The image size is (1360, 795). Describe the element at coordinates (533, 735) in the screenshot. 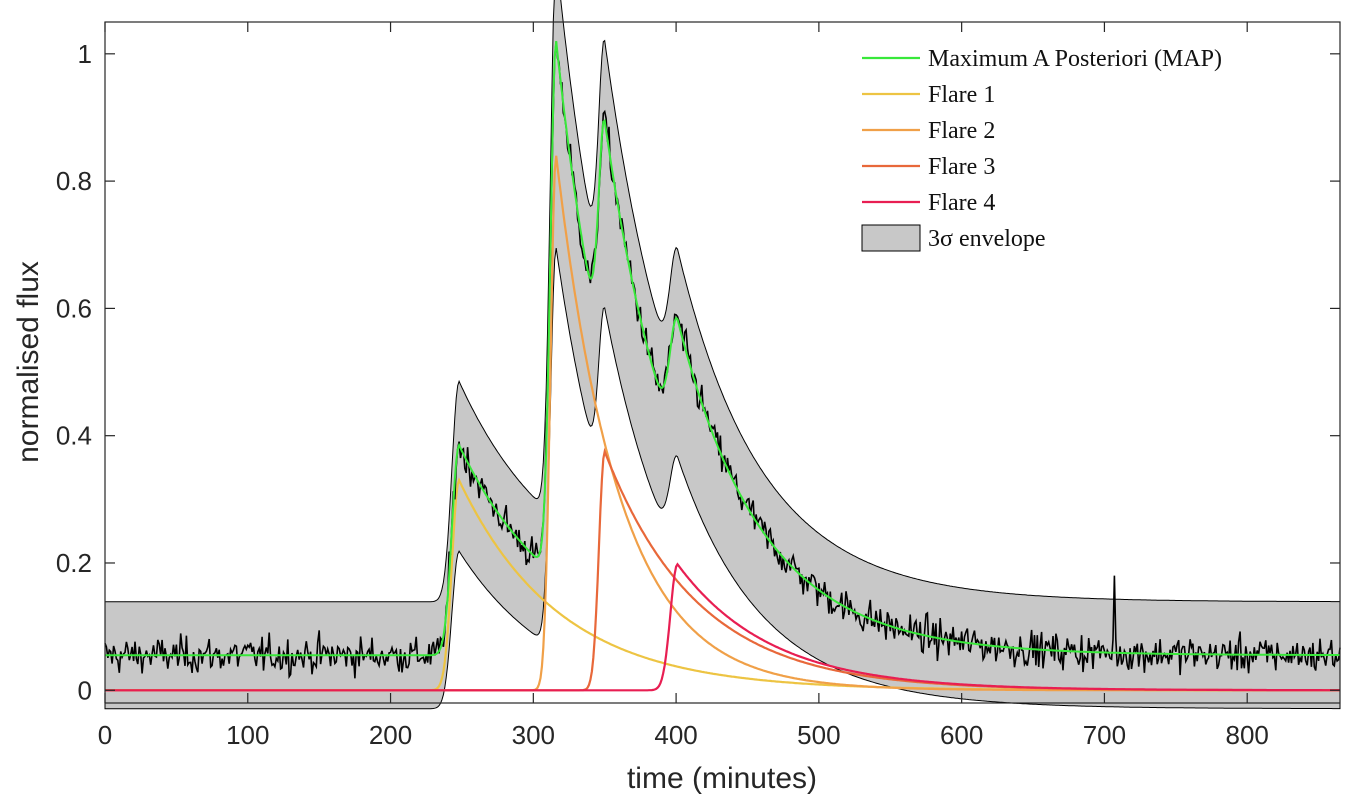

I see `x-tick-label: 300` at that location.